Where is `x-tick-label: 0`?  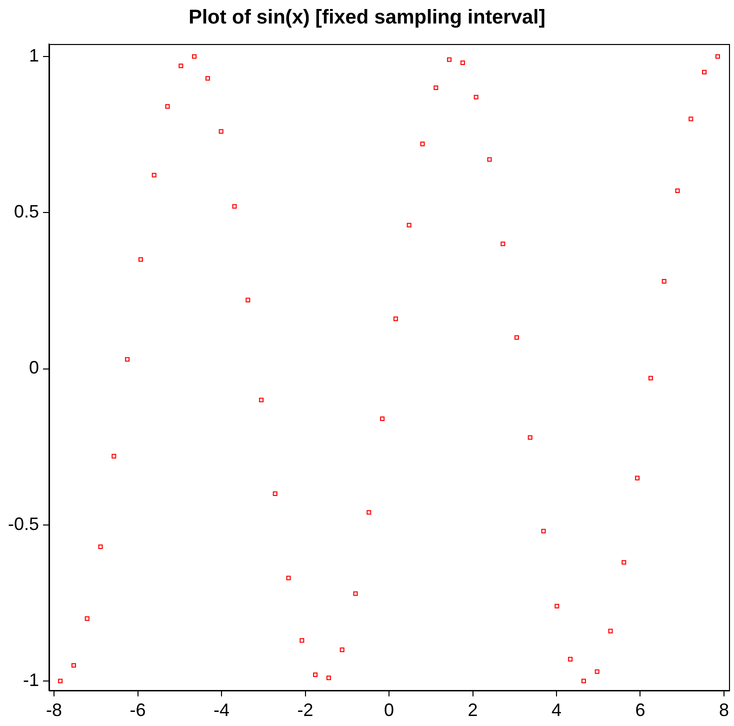 x-tick-label: 0 is located at coordinates (389, 710).